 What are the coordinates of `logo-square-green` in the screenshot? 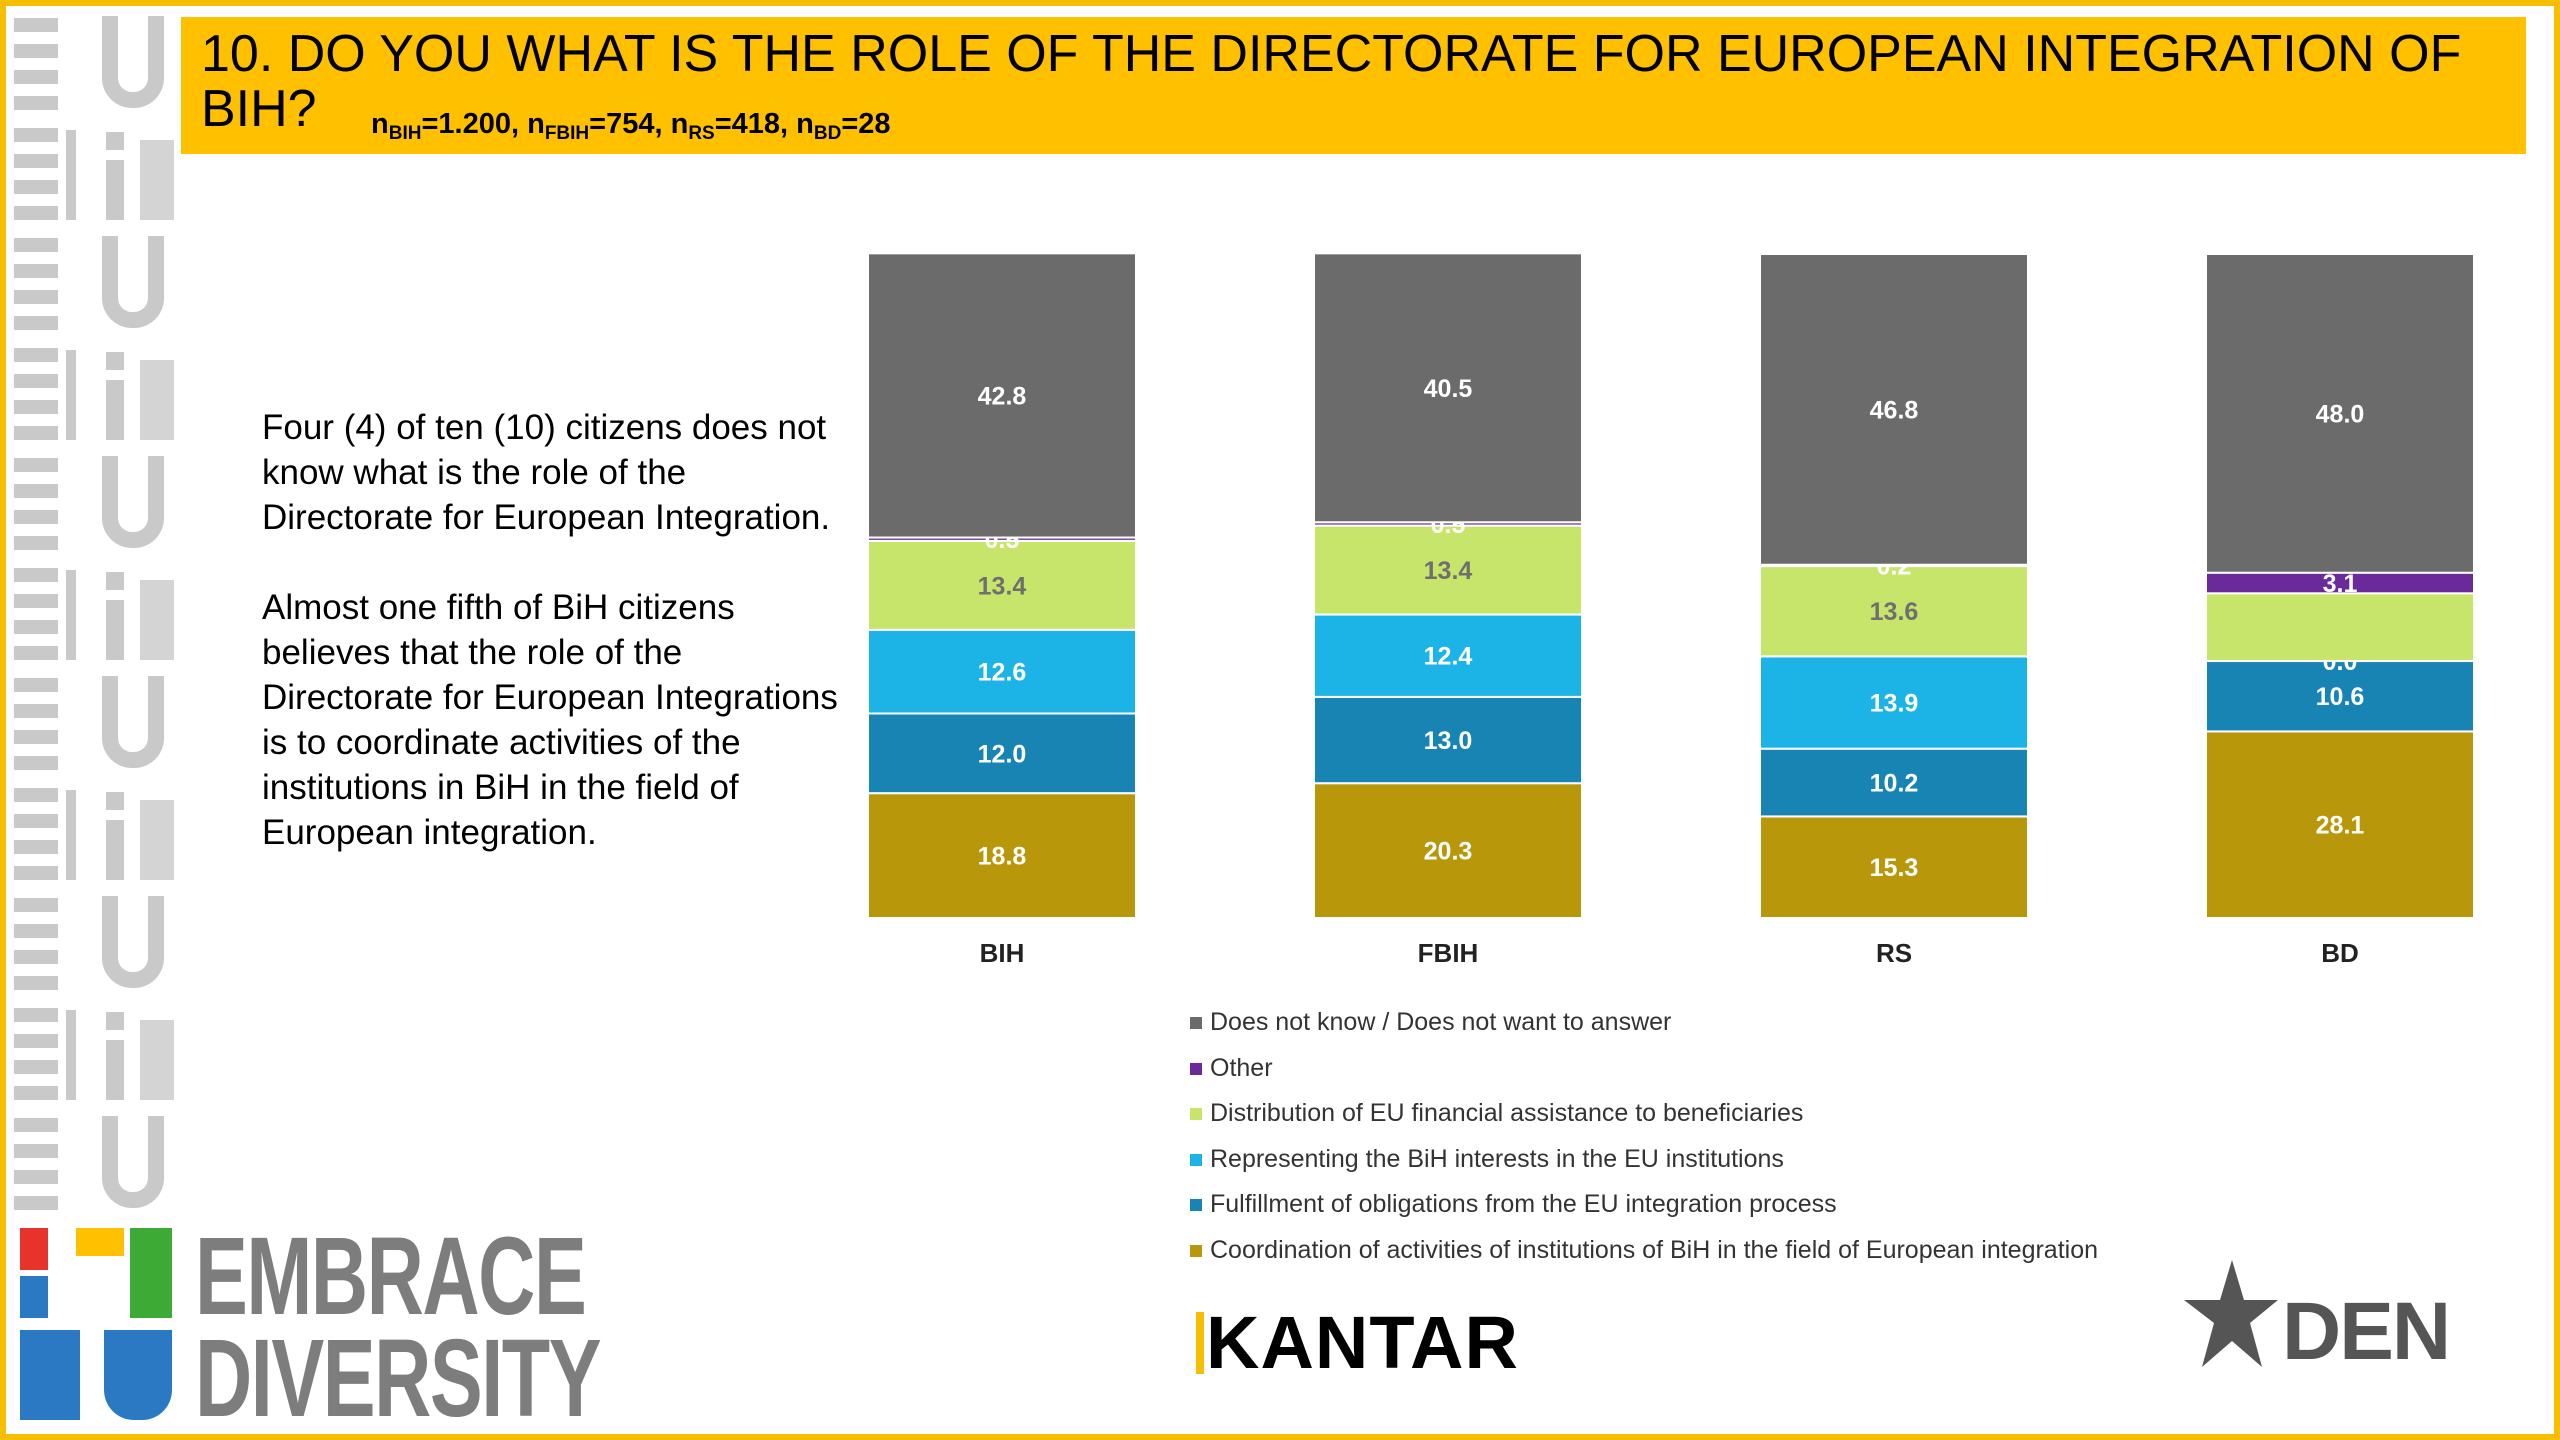 It's located at (151, 1273).